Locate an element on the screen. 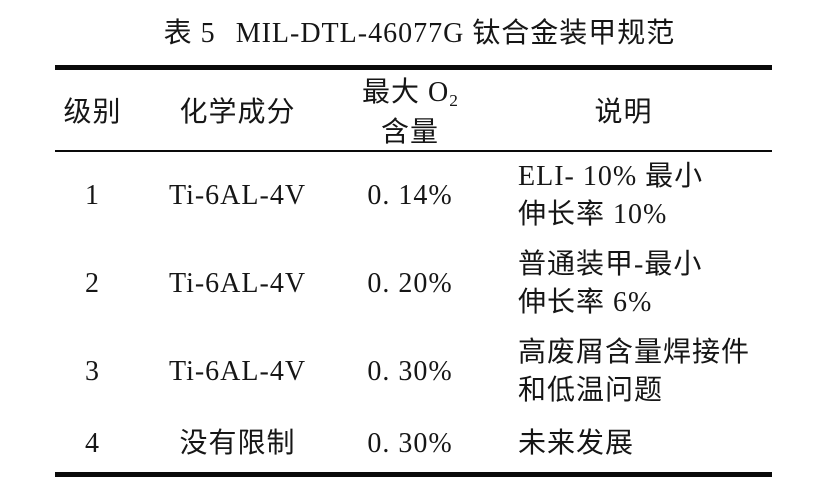  table-row-grade-4: 4 没有限制 0. 30% 未来发展 is located at coordinates (413, 445).